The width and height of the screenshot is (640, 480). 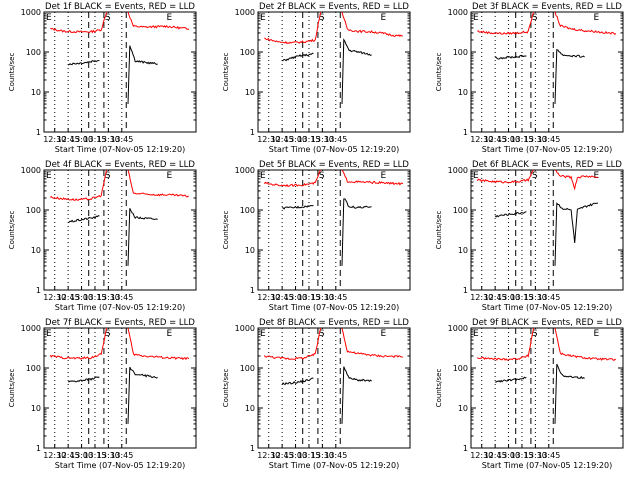 What do you see at coordinates (334, 165) in the screenshot?
I see `panel-title: Det 5f BLACK = Events, RED = LLD` at bounding box center [334, 165].